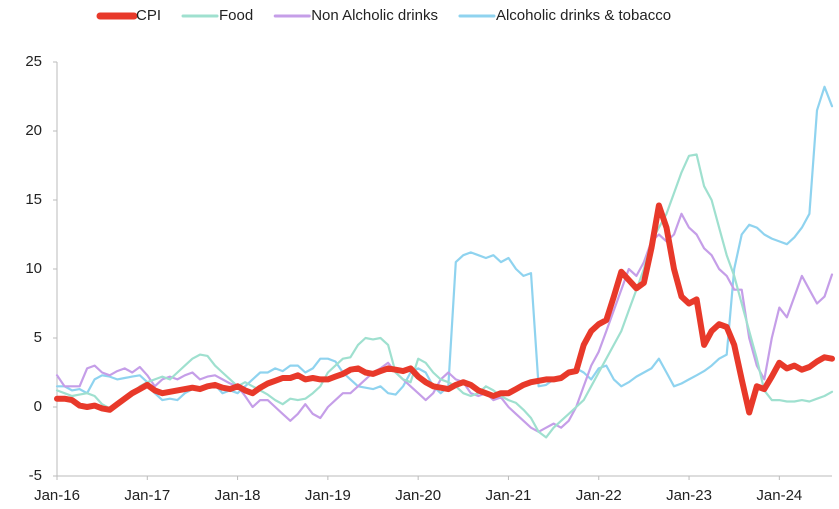  Describe the element at coordinates (147, 495) in the screenshot. I see `x-tick-label: Jan-17` at that location.